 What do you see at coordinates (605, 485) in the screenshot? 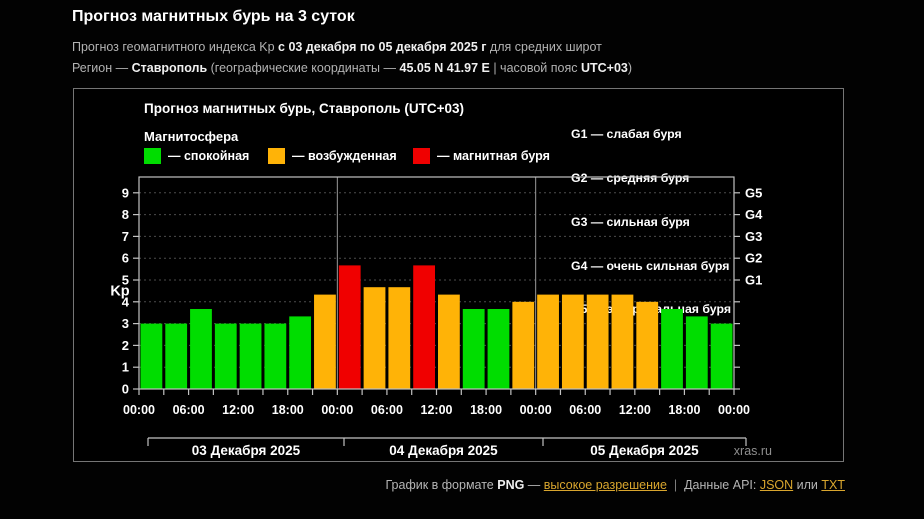
I see `high-res-link: высокое разрешение` at bounding box center [605, 485].